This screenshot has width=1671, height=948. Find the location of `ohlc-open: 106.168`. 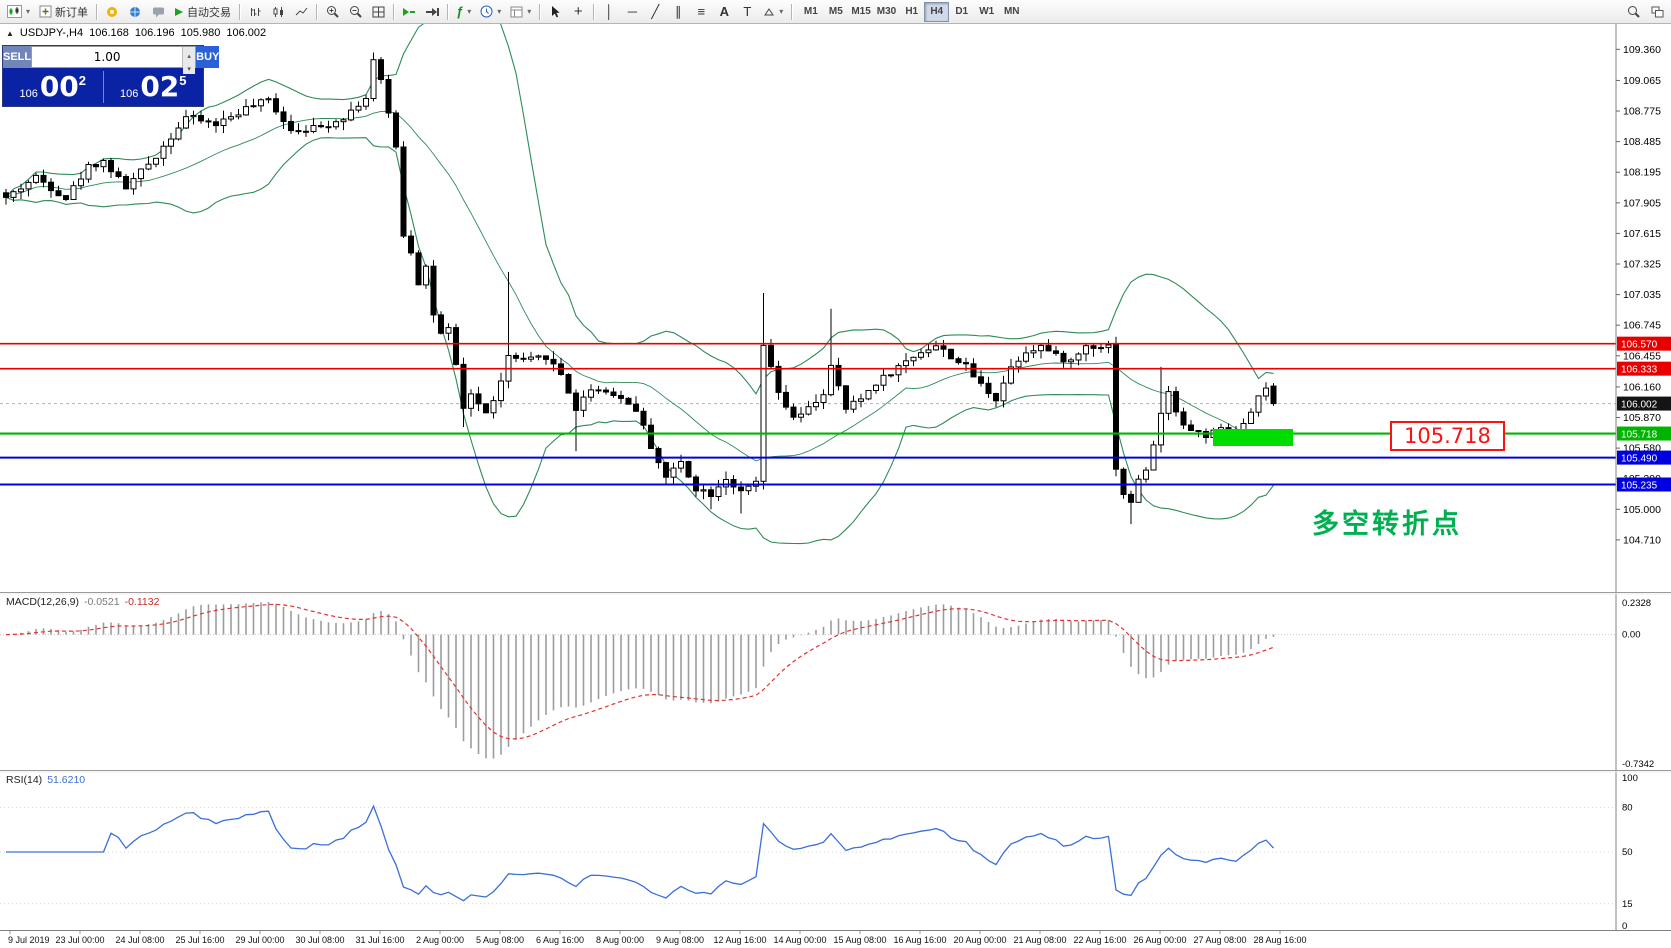

ohlc-open: 106.168 is located at coordinates (109, 33).